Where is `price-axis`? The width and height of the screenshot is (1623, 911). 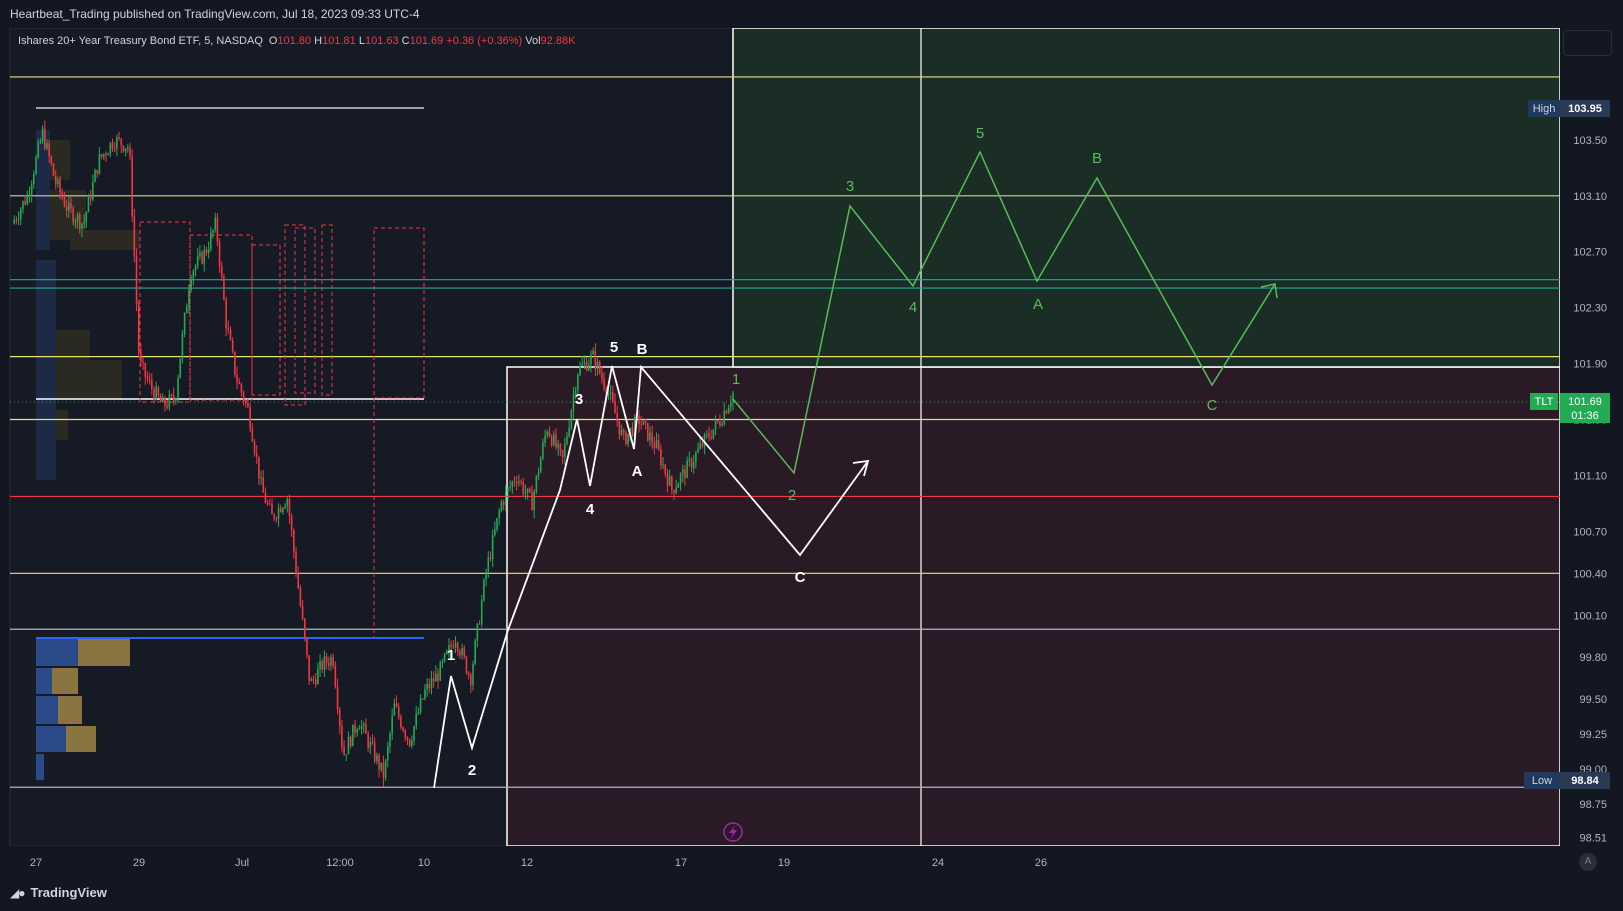 price-axis is located at coordinates (1591, 452).